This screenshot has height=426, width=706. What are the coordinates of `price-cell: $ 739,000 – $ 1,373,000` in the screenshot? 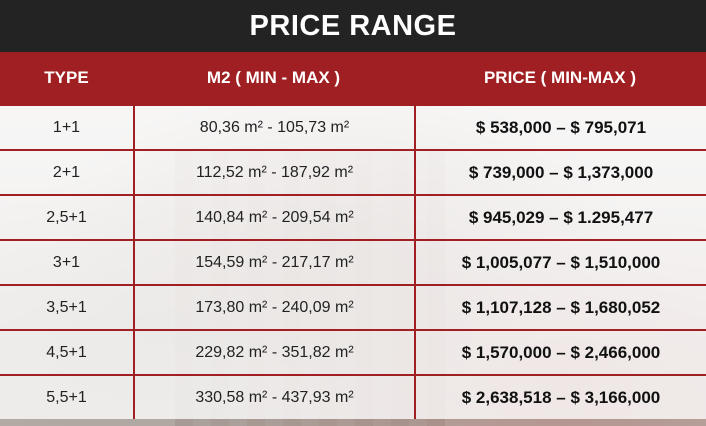 It's located at (560, 172).